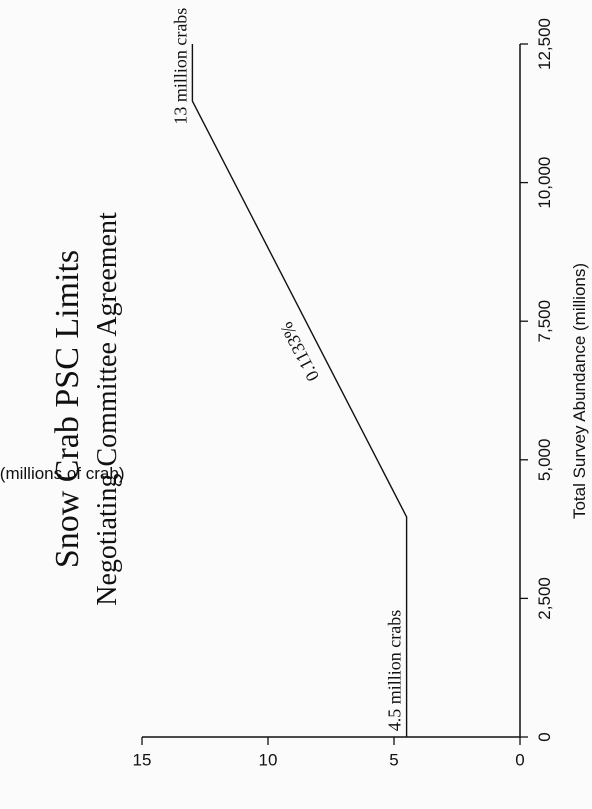 This screenshot has width=592, height=809. I want to click on x-tick-label: 7,500, so click(544, 321).